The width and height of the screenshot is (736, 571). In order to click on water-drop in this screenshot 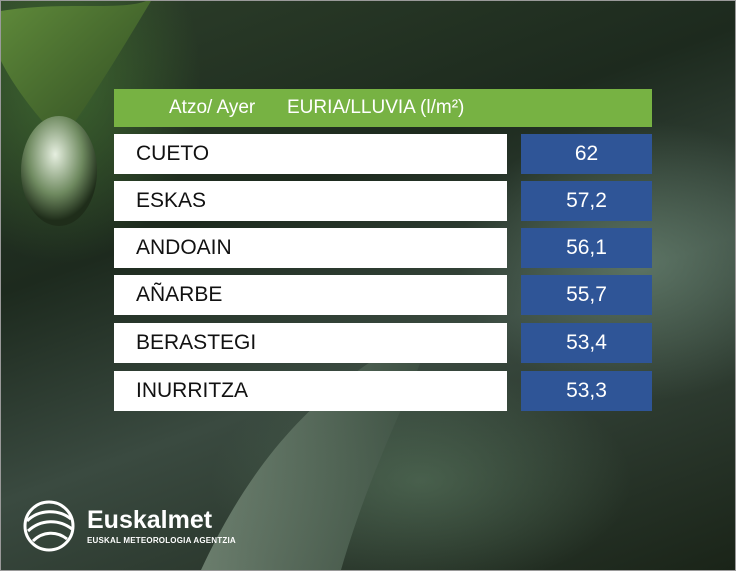, I will do `click(59, 171)`.